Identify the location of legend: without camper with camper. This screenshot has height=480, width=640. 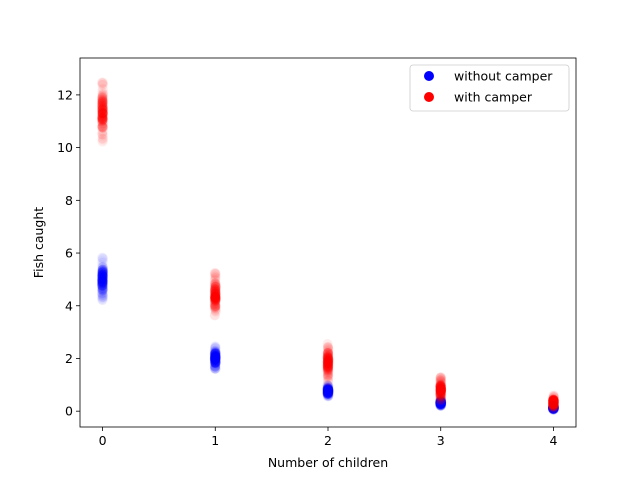
(489, 88).